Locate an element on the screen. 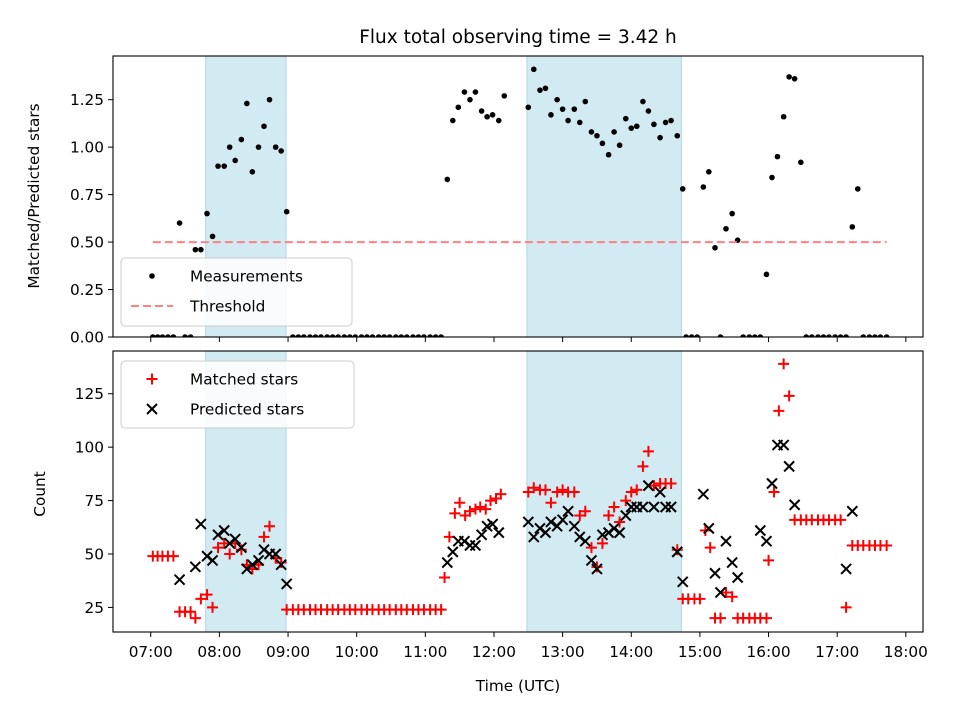 The width and height of the screenshot is (960, 720). y-tick-label: 1.25 is located at coordinates (87, 100).